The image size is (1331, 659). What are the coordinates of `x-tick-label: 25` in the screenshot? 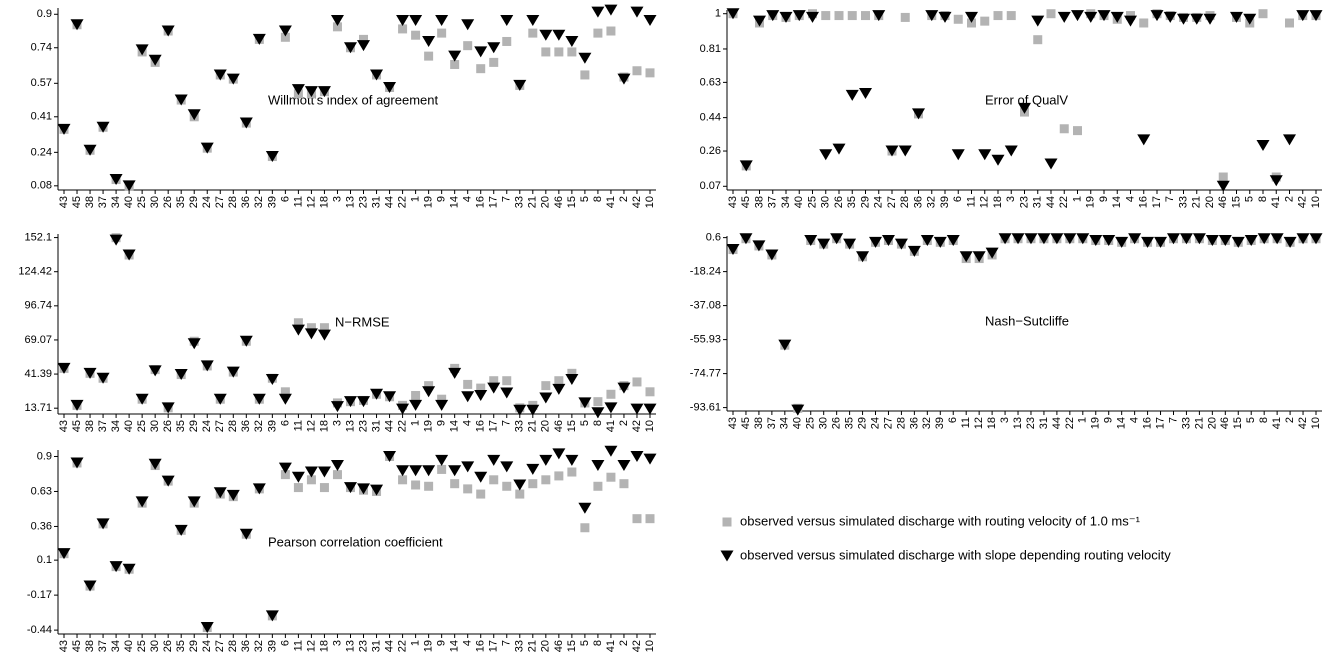 It's located at (142, 646).